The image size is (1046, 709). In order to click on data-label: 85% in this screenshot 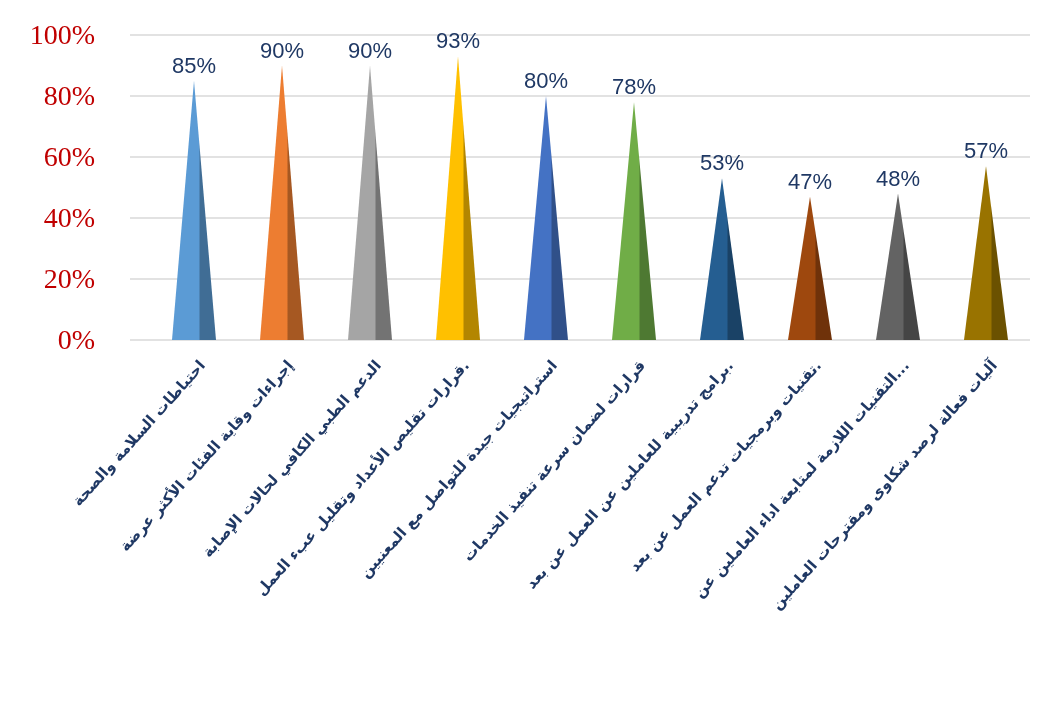, I will do `click(194, 65)`.